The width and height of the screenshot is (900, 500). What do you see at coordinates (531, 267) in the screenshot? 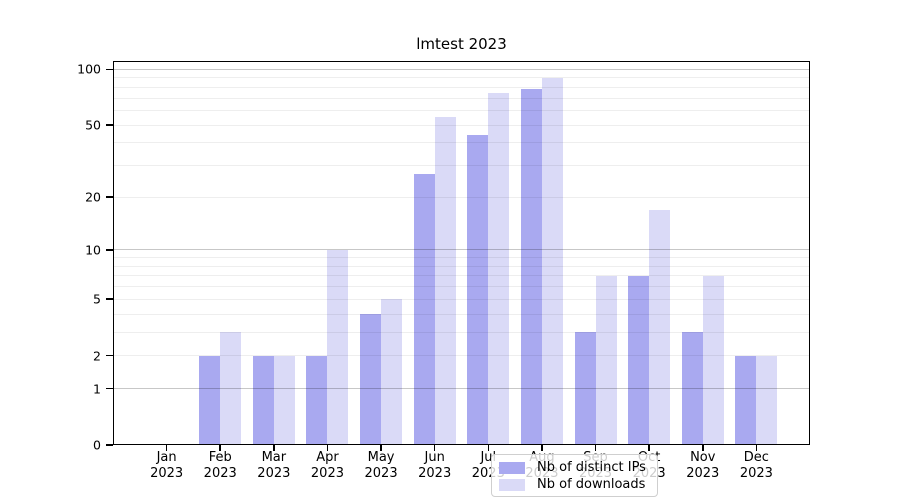
I see `bar-distinct-ips-aug` at bounding box center [531, 267].